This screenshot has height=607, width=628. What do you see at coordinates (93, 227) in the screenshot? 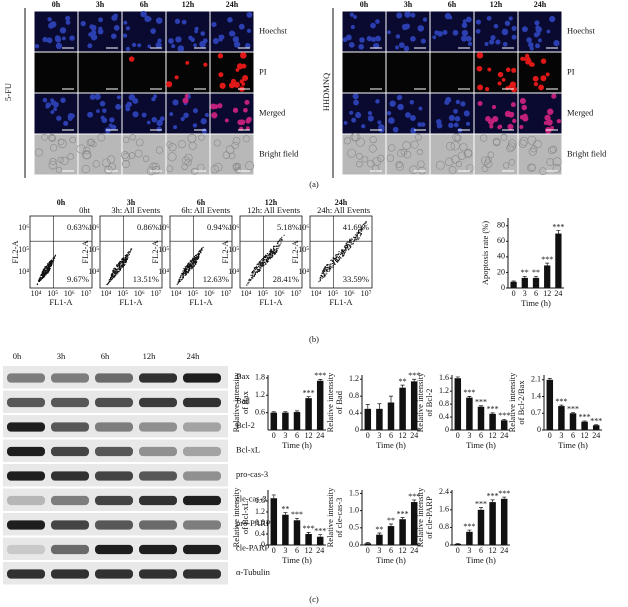
I see `y-tick-label: 10⁶` at bounding box center [93, 227].